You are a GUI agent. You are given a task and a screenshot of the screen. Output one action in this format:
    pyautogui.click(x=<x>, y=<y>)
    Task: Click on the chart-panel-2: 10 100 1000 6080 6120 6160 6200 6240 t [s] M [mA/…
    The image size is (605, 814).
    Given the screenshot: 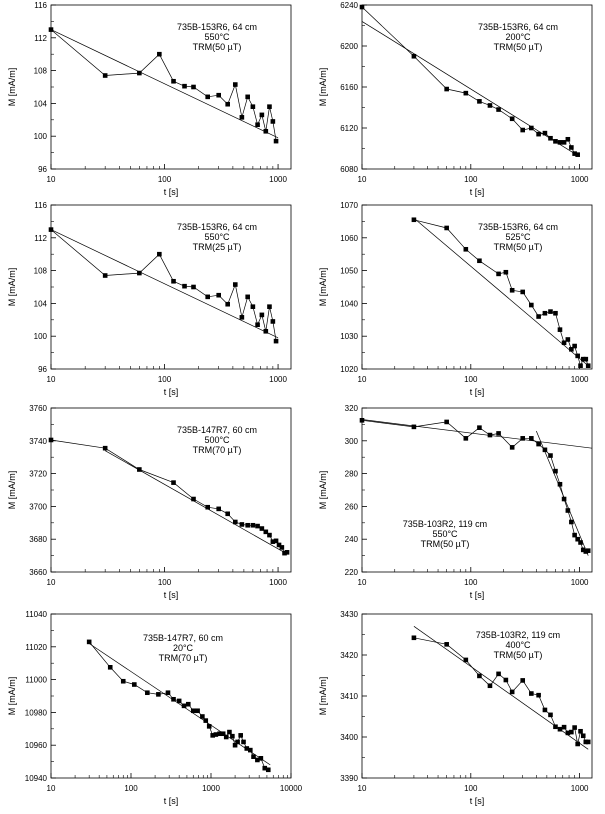 What is the action you would take?
    pyautogui.click(x=455, y=99)
    